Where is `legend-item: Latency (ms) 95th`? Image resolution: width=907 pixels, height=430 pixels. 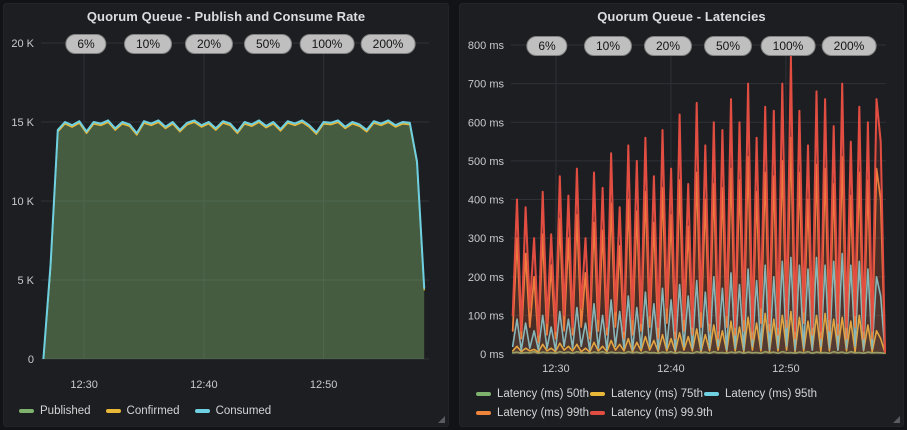
legend-item: Latency (ms) 95th is located at coordinates (761, 394).